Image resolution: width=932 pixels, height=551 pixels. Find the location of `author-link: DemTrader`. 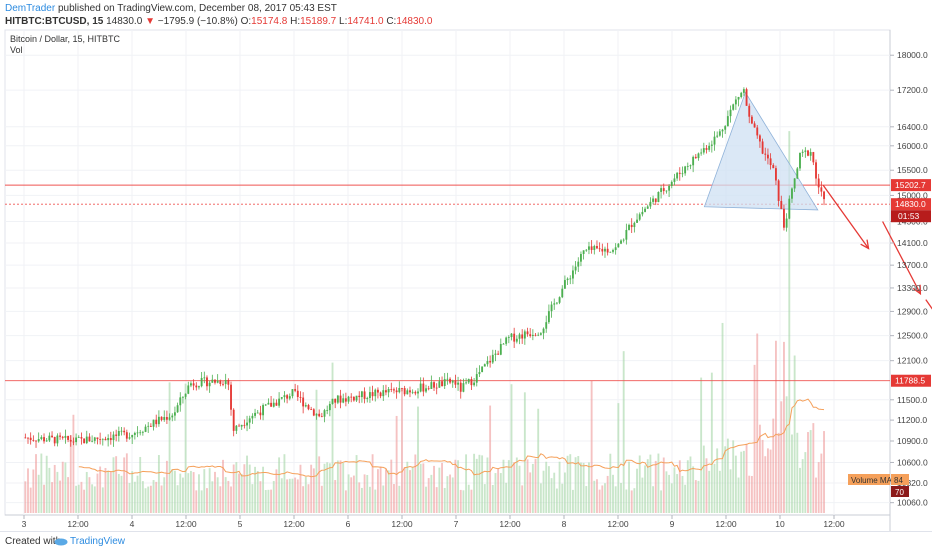

author-link: DemTrader is located at coordinates (30, 8).